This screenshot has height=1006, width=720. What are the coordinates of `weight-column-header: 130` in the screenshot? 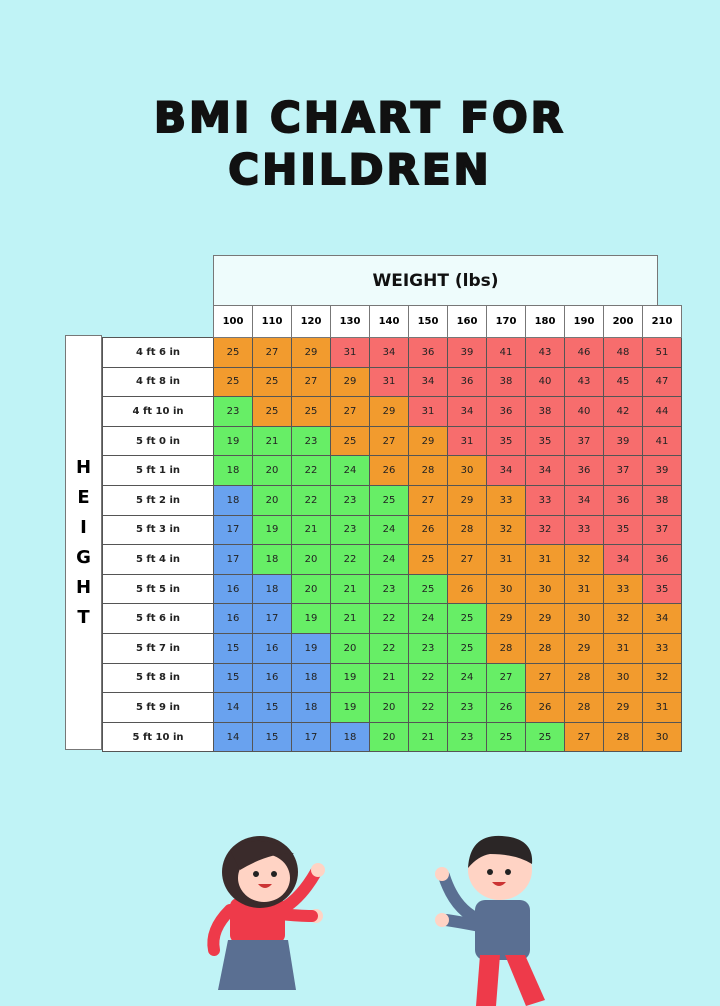 It's located at (350, 321).